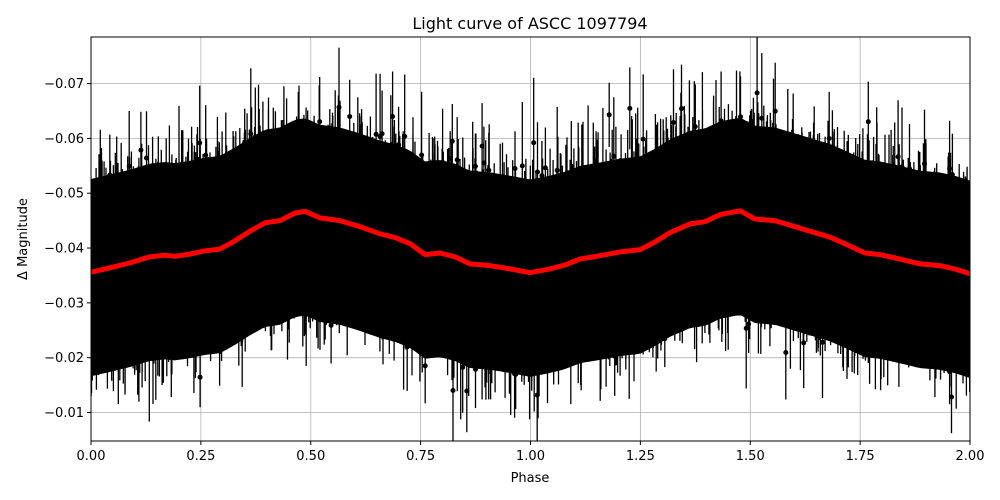 Image resolution: width=1000 pixels, height=500 pixels. Describe the element at coordinates (64, 303) in the screenshot. I see `y-tick-label: −0.03` at that location.